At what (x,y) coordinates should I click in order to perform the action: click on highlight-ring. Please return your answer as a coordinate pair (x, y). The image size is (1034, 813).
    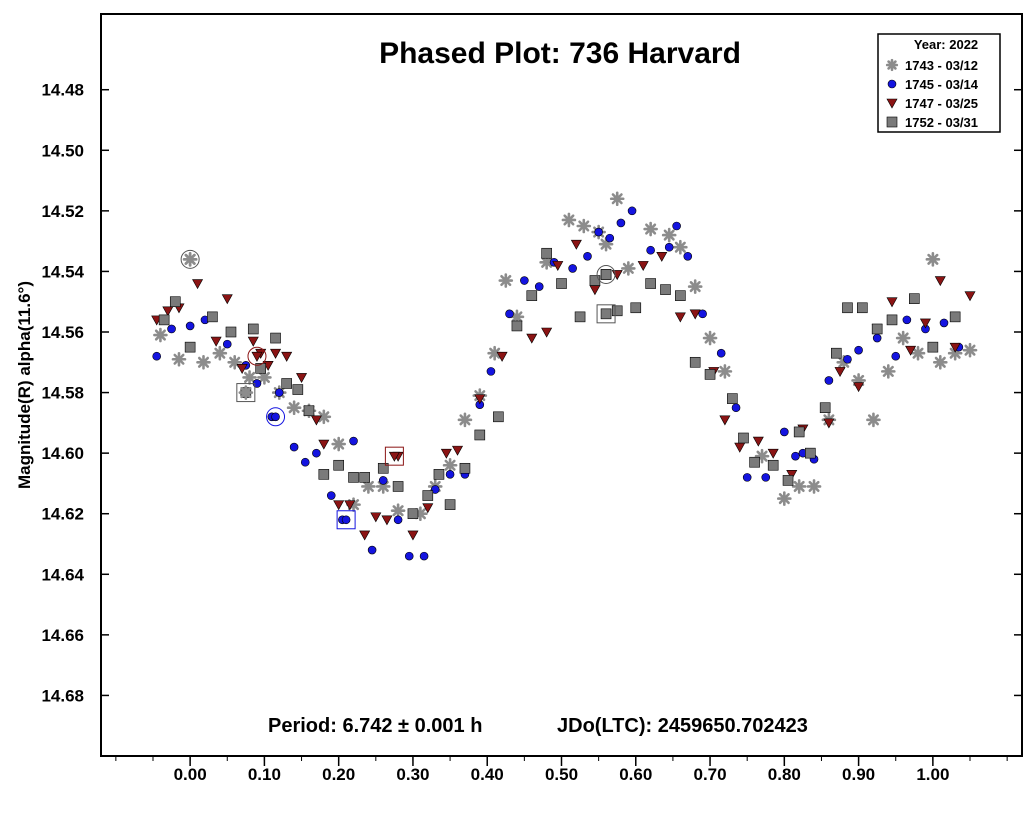
    Looking at the image, I should click on (257, 356).